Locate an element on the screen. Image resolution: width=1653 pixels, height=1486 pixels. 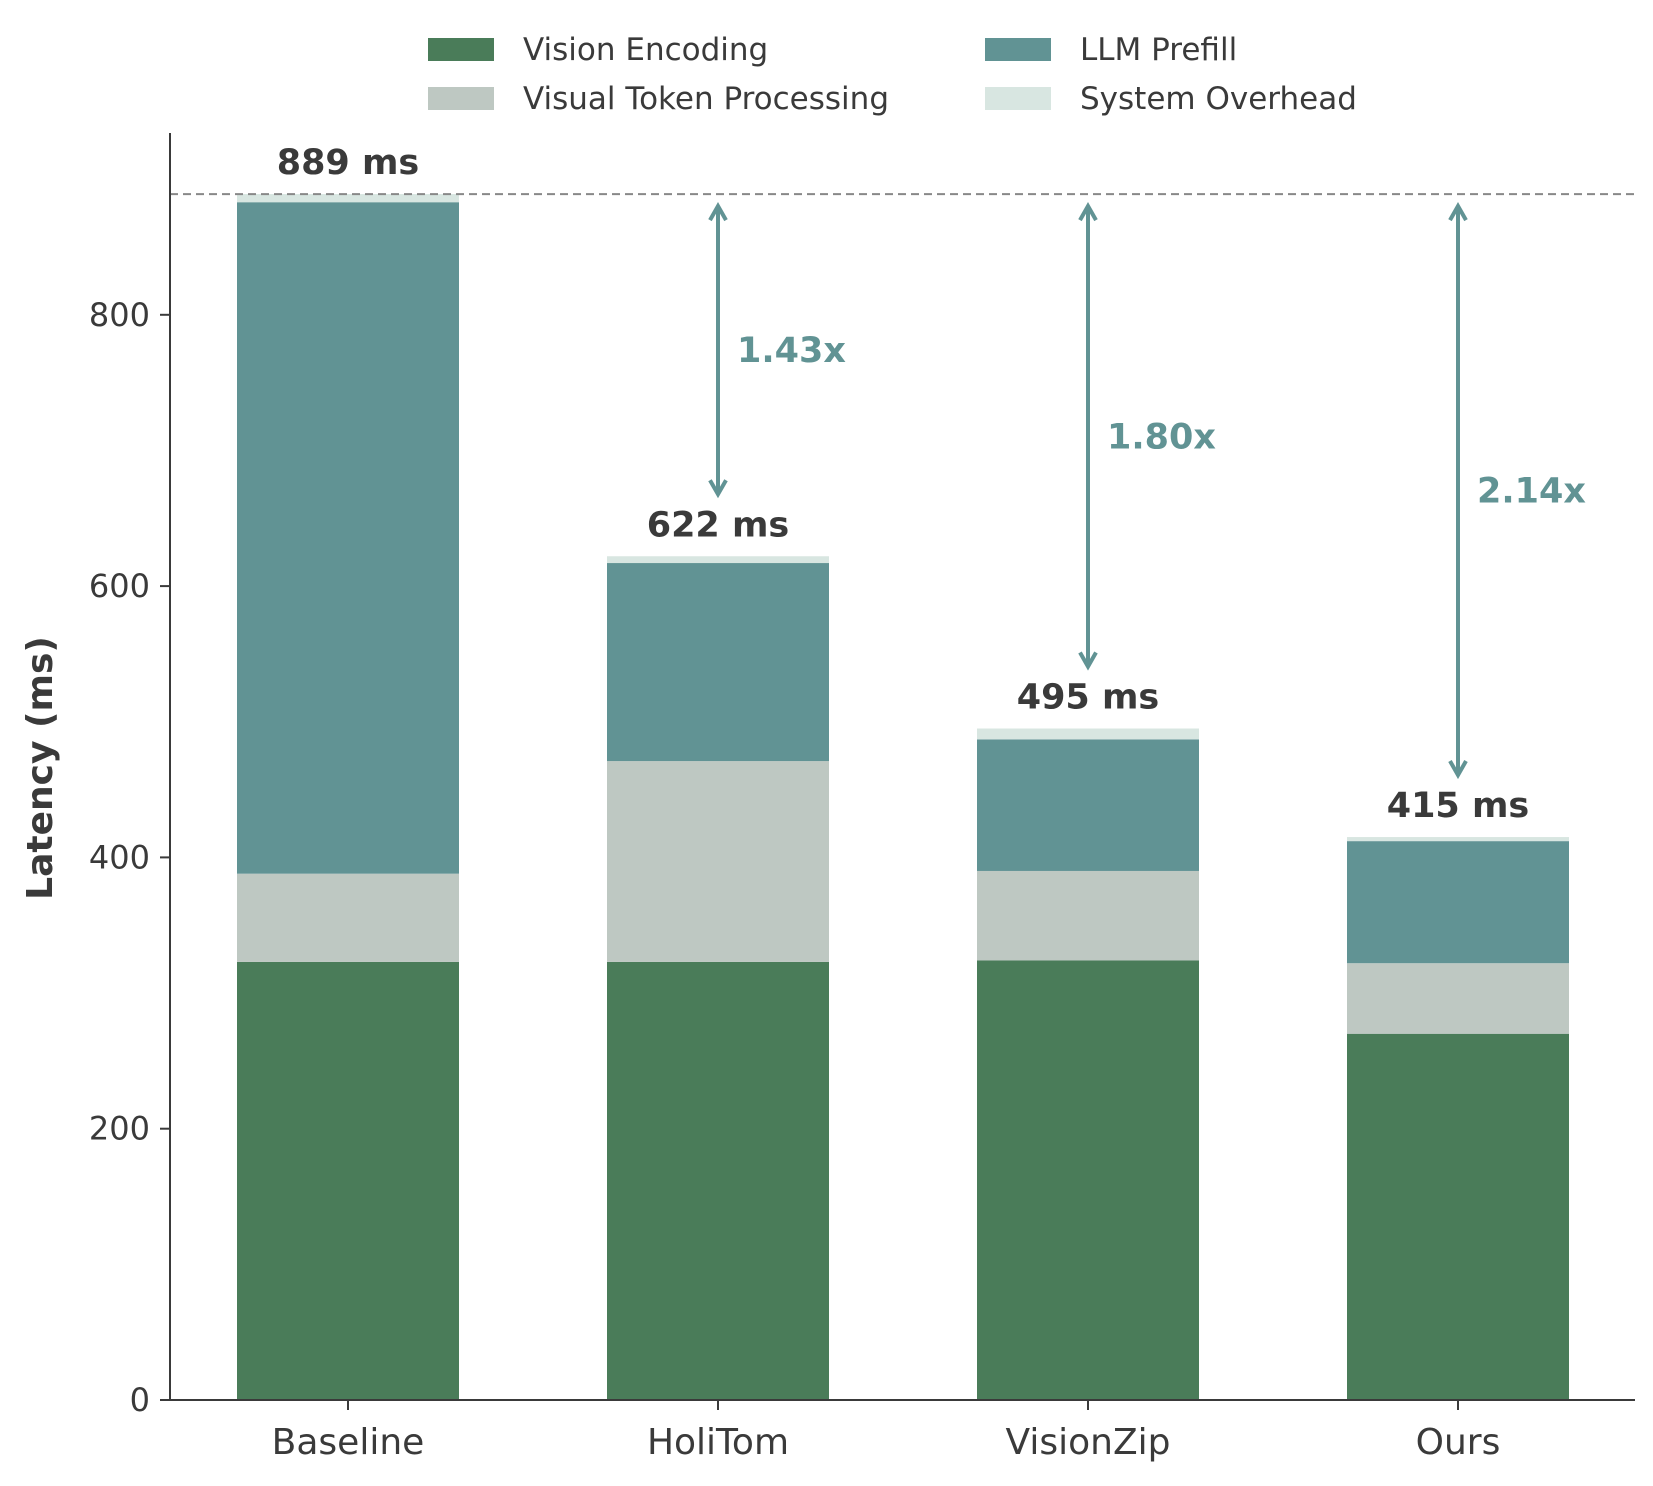
legend-swatch-visual-token-processing is located at coordinates (461, 98).